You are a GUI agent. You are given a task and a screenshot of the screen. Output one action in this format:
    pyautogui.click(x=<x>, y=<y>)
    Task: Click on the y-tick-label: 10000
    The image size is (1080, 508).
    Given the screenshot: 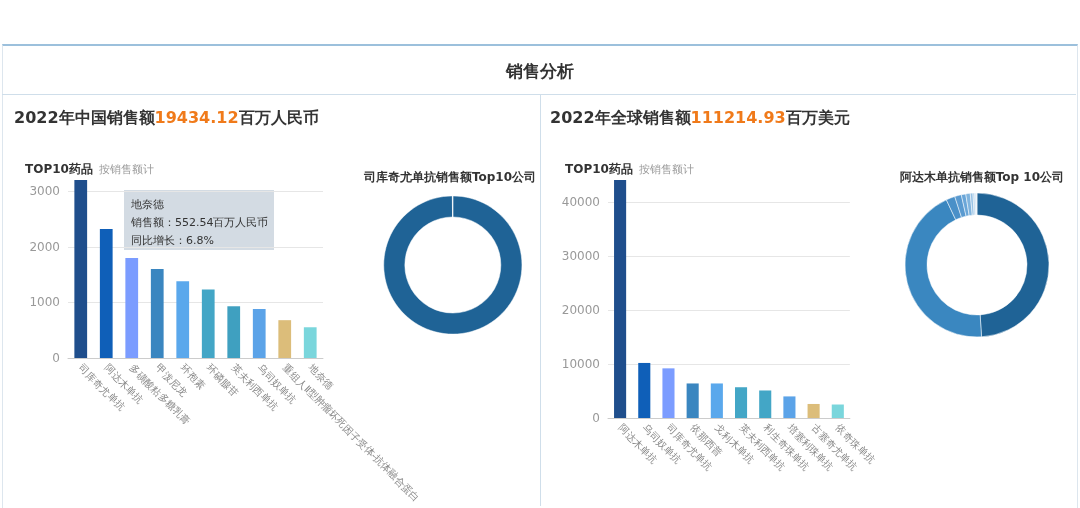 What is the action you would take?
    pyautogui.click(x=580, y=364)
    